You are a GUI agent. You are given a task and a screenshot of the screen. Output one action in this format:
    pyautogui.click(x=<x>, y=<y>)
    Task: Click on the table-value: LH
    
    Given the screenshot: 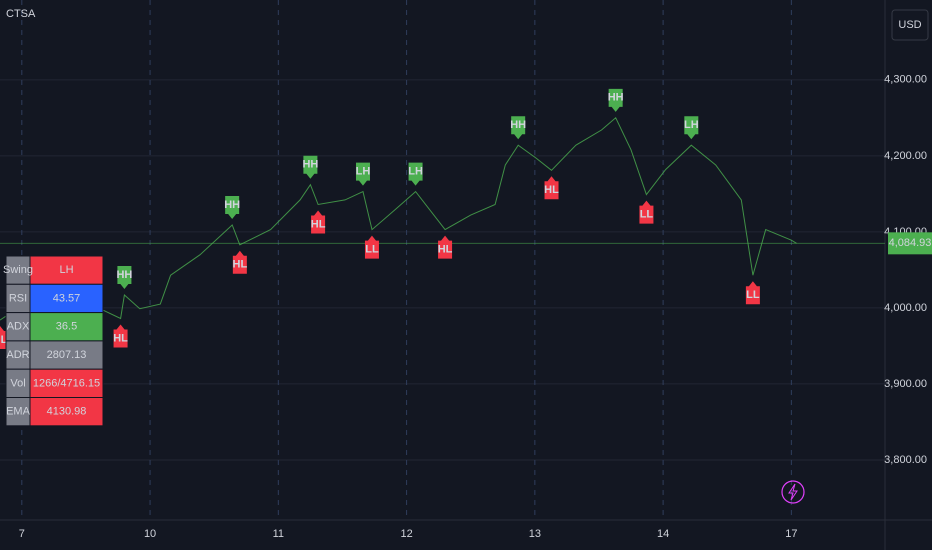 What is the action you would take?
    pyautogui.click(x=66, y=270)
    